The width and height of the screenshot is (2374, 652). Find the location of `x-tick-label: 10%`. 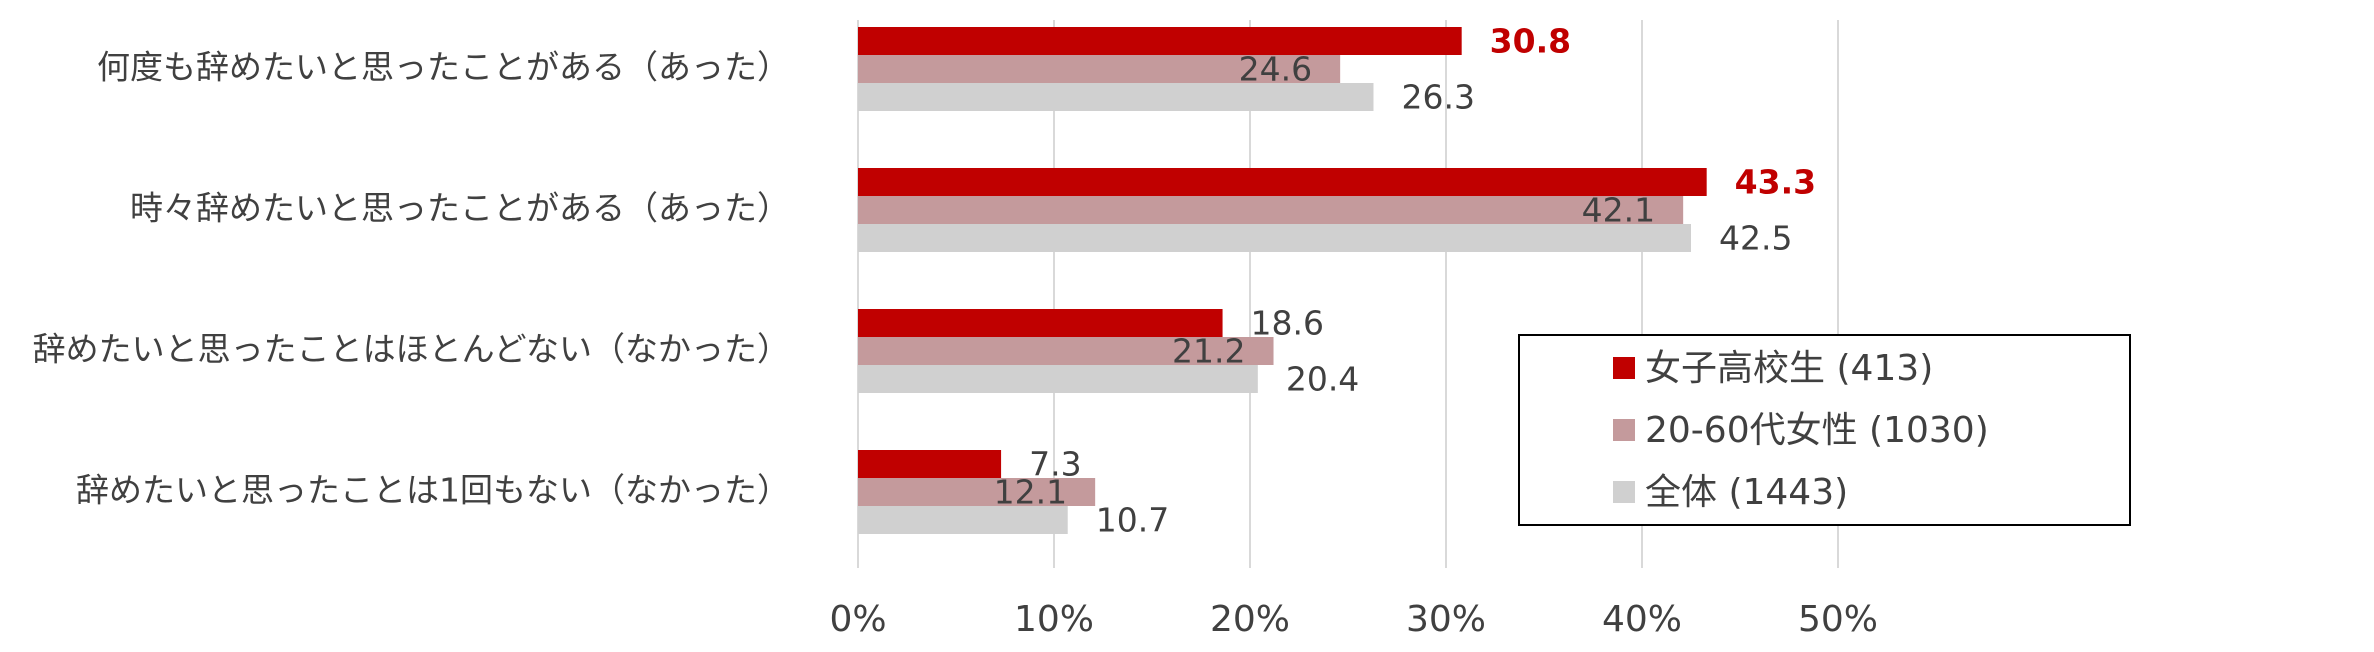

x-tick-label: 10% is located at coordinates (1054, 619).